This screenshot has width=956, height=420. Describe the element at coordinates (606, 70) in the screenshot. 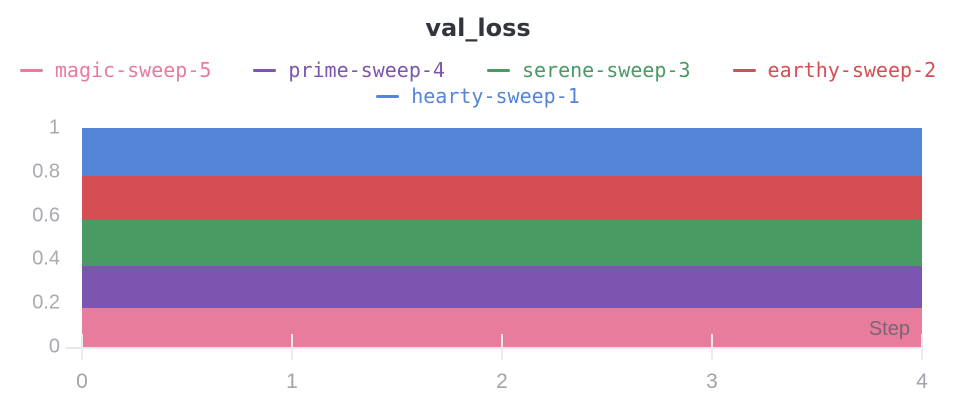

I see `legend-label: serene-sweep-3` at that location.